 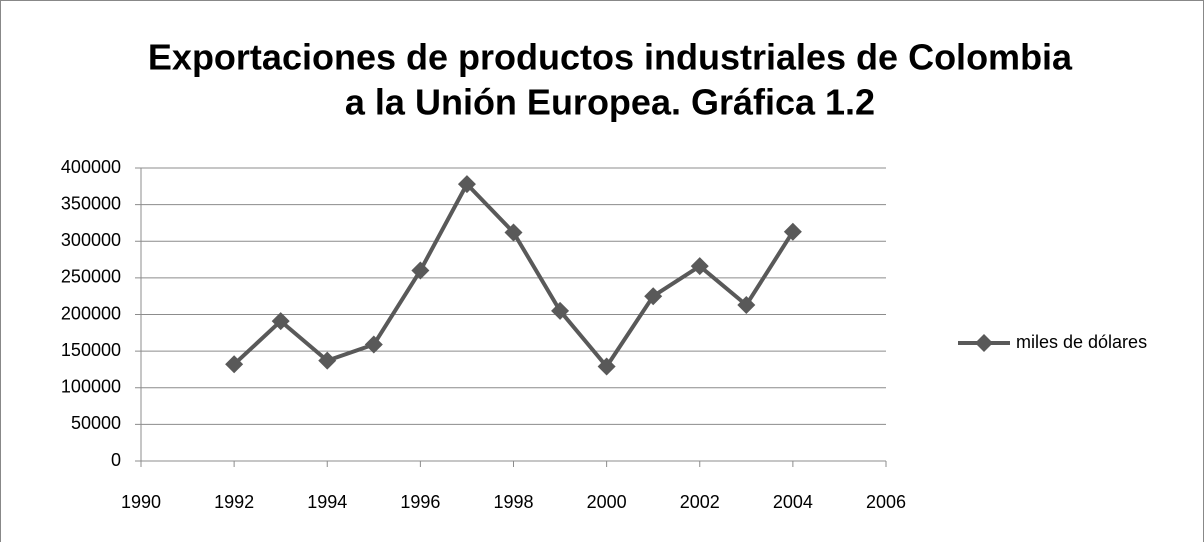 I want to click on x-tick-label: 2000, so click(x=607, y=502).